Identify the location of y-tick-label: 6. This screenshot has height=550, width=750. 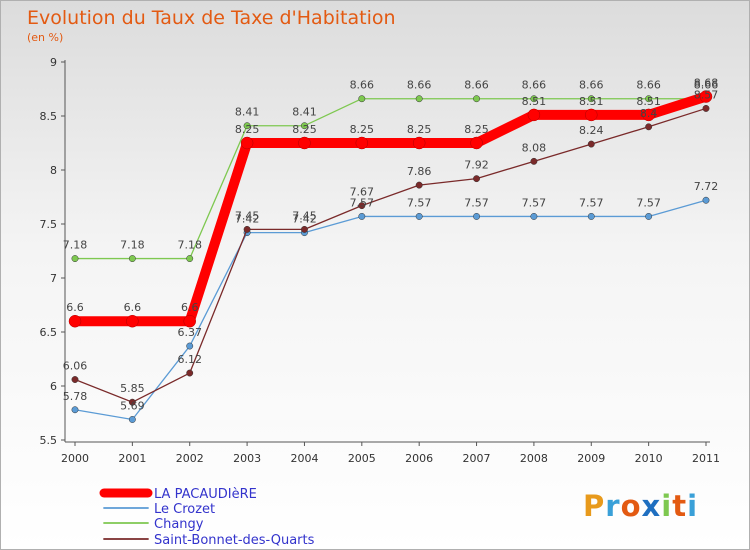
(53, 386).